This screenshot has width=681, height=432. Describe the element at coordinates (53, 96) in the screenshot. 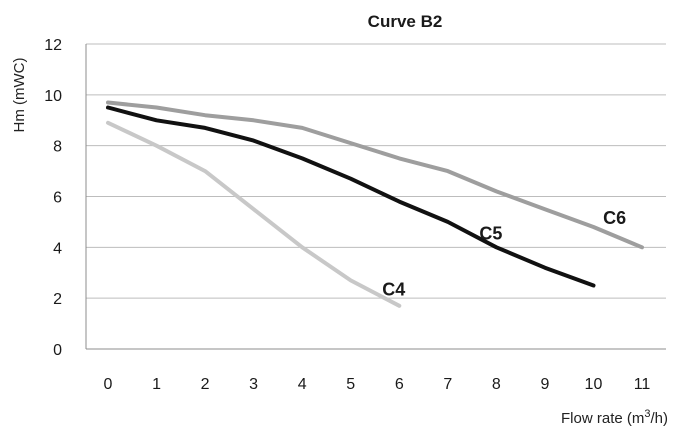

I see `y-tick-label: 10` at that location.